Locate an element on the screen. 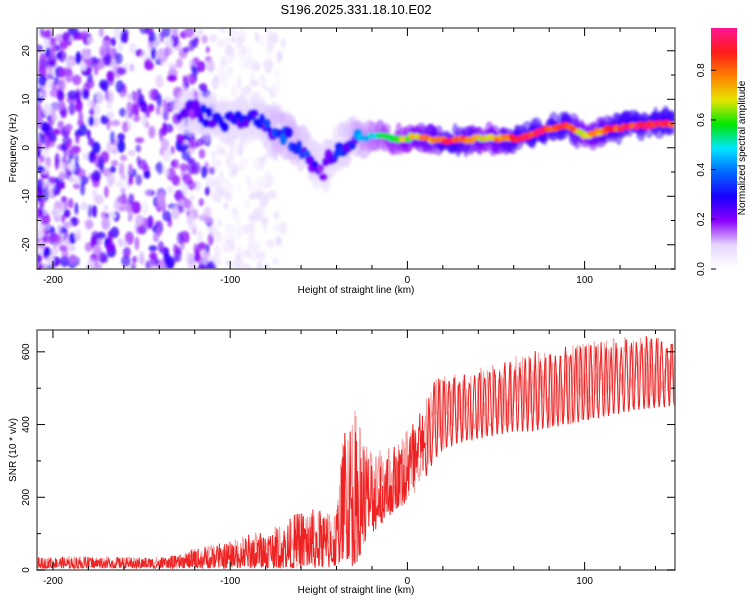 The height and width of the screenshot is (600, 750). snr-x-tick-label: -200 is located at coordinates (53, 581).